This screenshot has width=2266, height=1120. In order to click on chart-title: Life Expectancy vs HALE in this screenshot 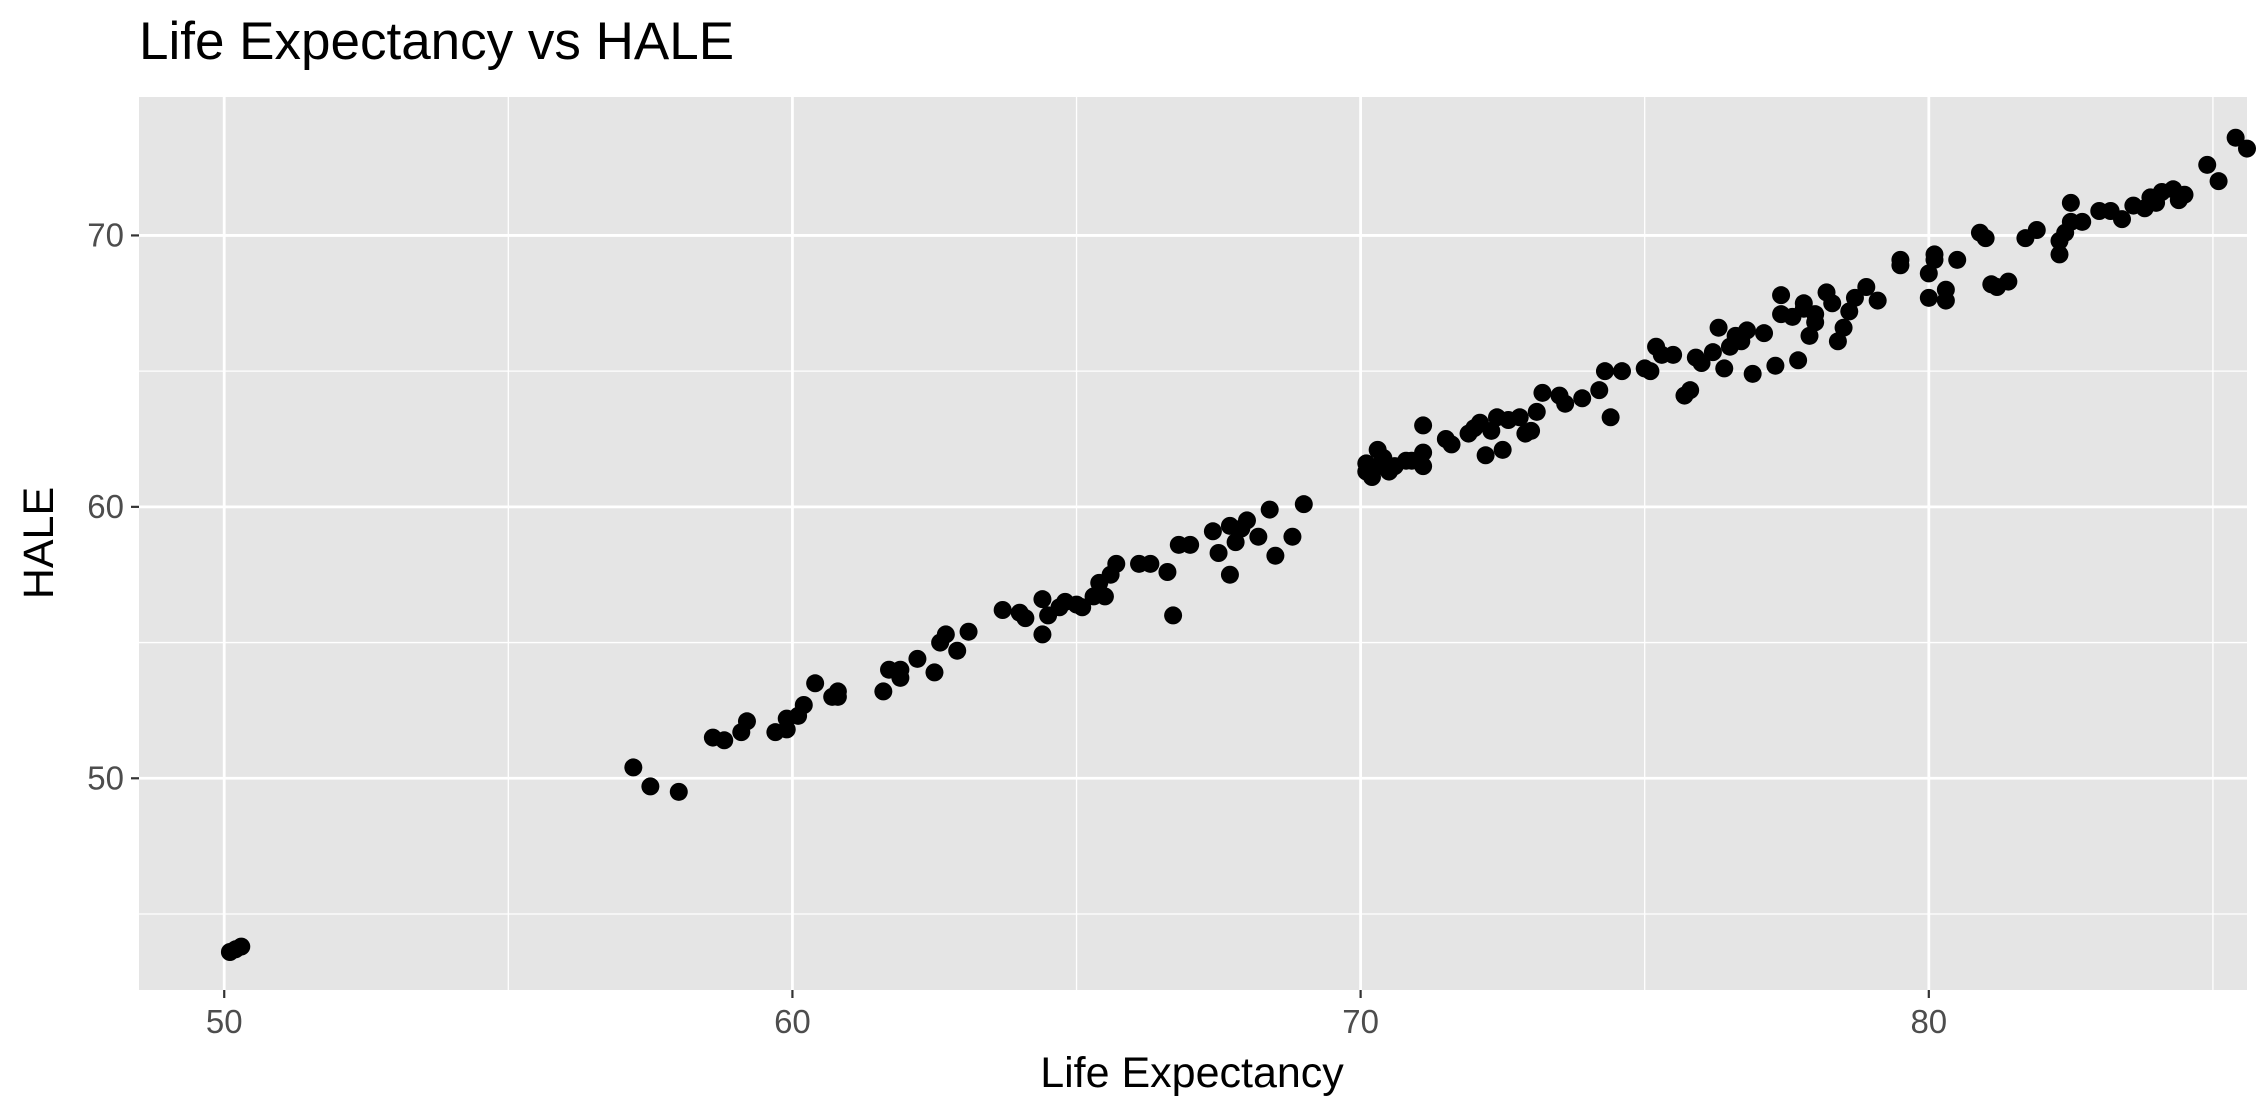, I will do `click(436, 41)`.